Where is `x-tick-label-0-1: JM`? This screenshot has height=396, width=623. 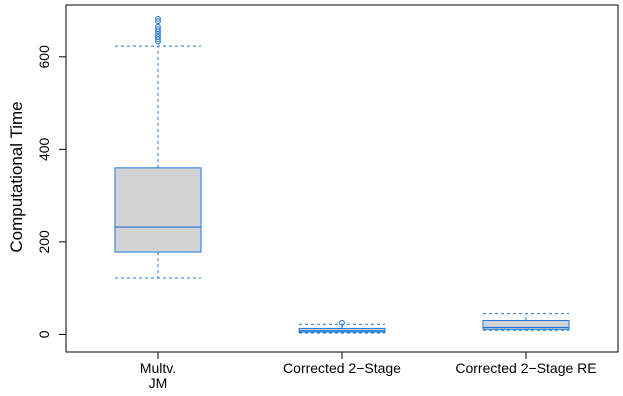 x-tick-label-0-1: JM is located at coordinates (158, 383).